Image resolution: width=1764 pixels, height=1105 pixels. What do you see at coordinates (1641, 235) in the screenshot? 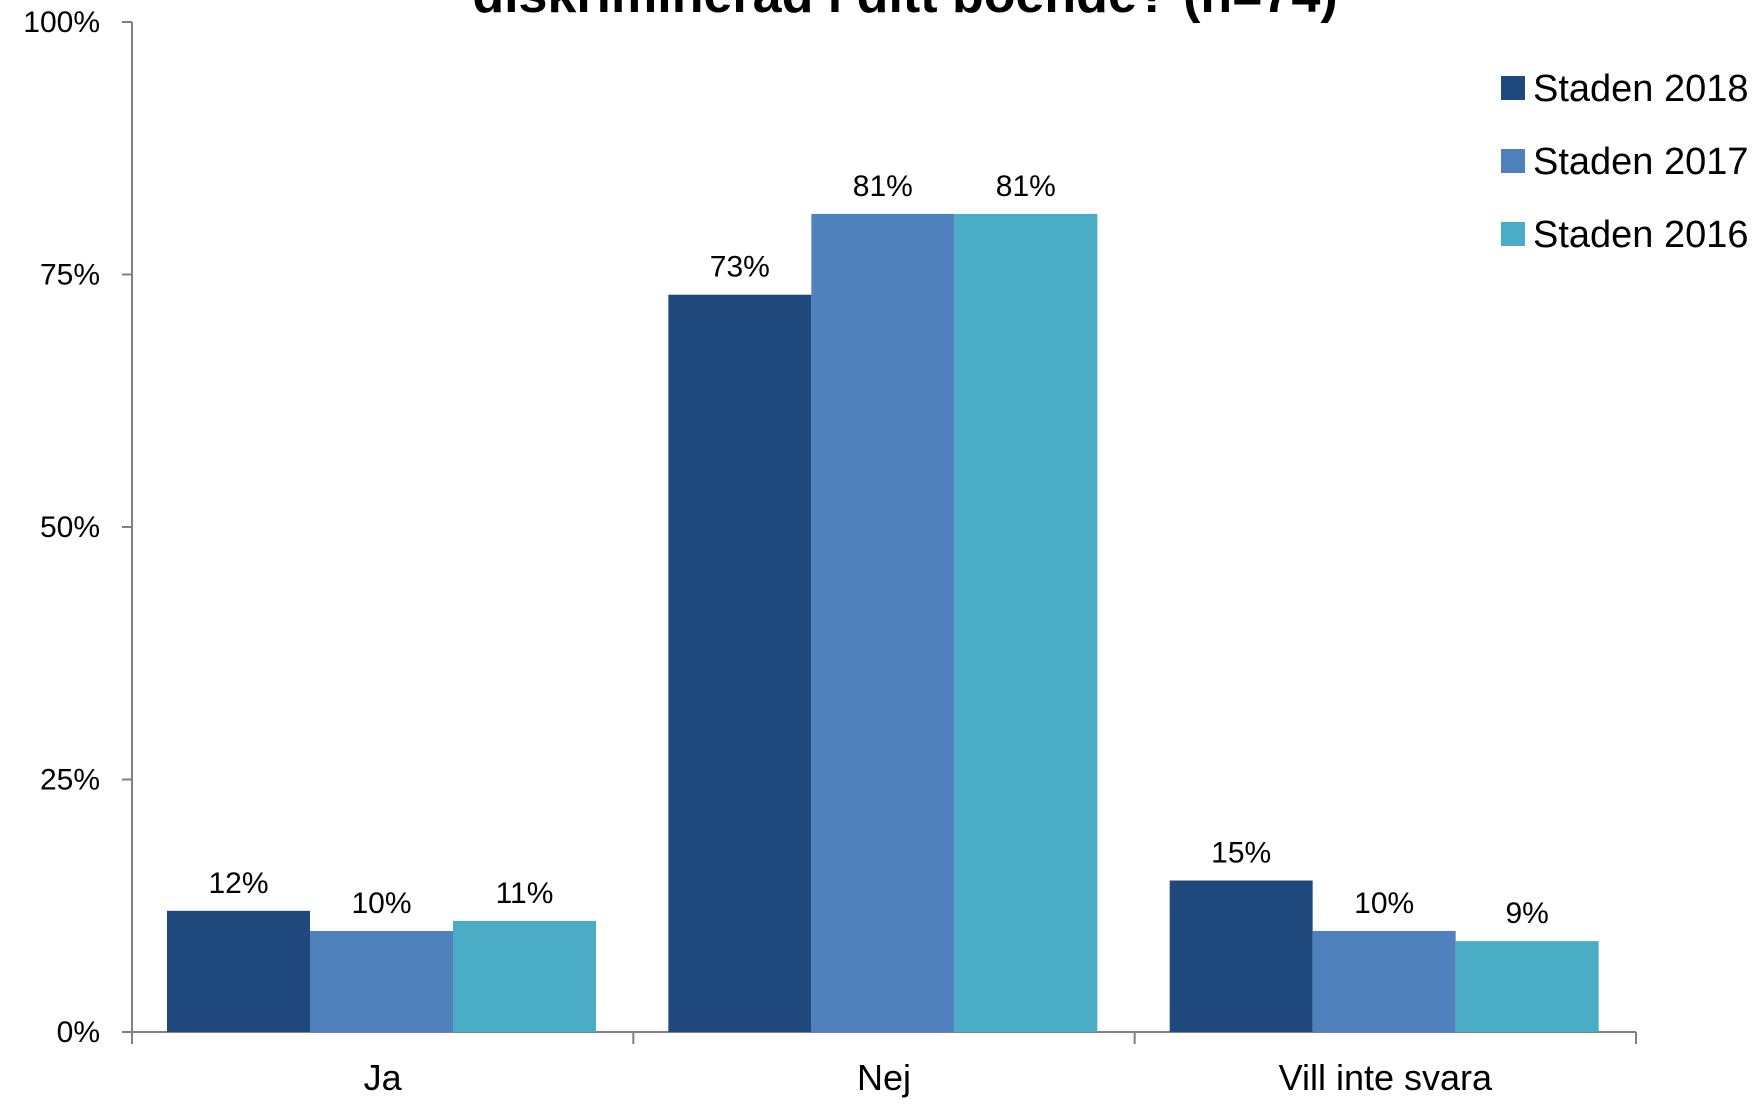
I see `legend-label: Staden 2016` at bounding box center [1641, 235].